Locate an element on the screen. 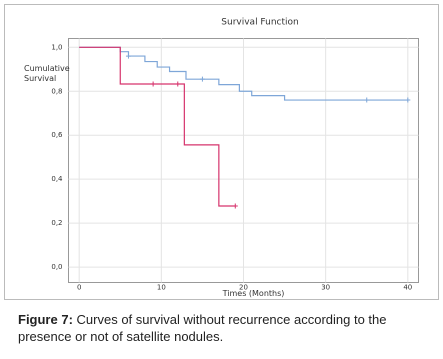  x-tick-label: 10 is located at coordinates (161, 288).